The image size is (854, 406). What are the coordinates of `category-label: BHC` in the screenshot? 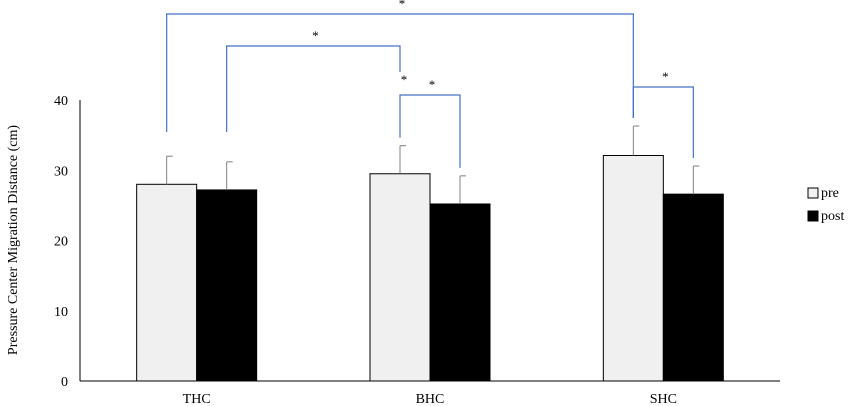 It's located at (430, 399).